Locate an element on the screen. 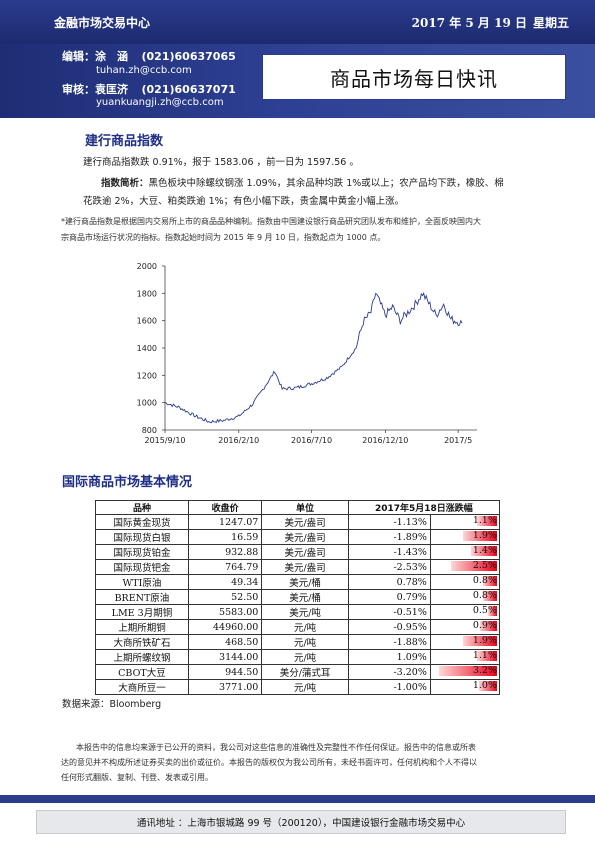 The image size is (595, 842). y-tick-label: 800 is located at coordinates (149, 430).